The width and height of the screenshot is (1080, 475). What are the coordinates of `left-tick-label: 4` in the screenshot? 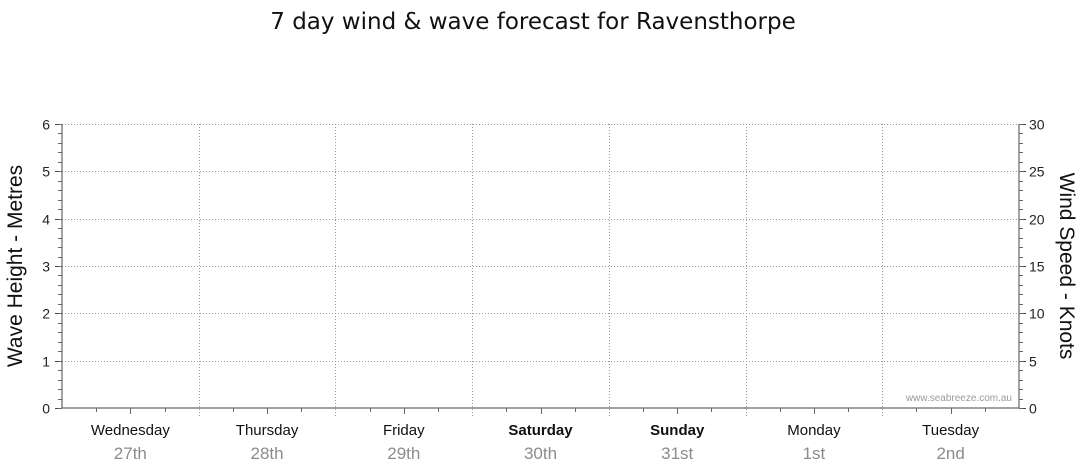 It's located at (46, 220).